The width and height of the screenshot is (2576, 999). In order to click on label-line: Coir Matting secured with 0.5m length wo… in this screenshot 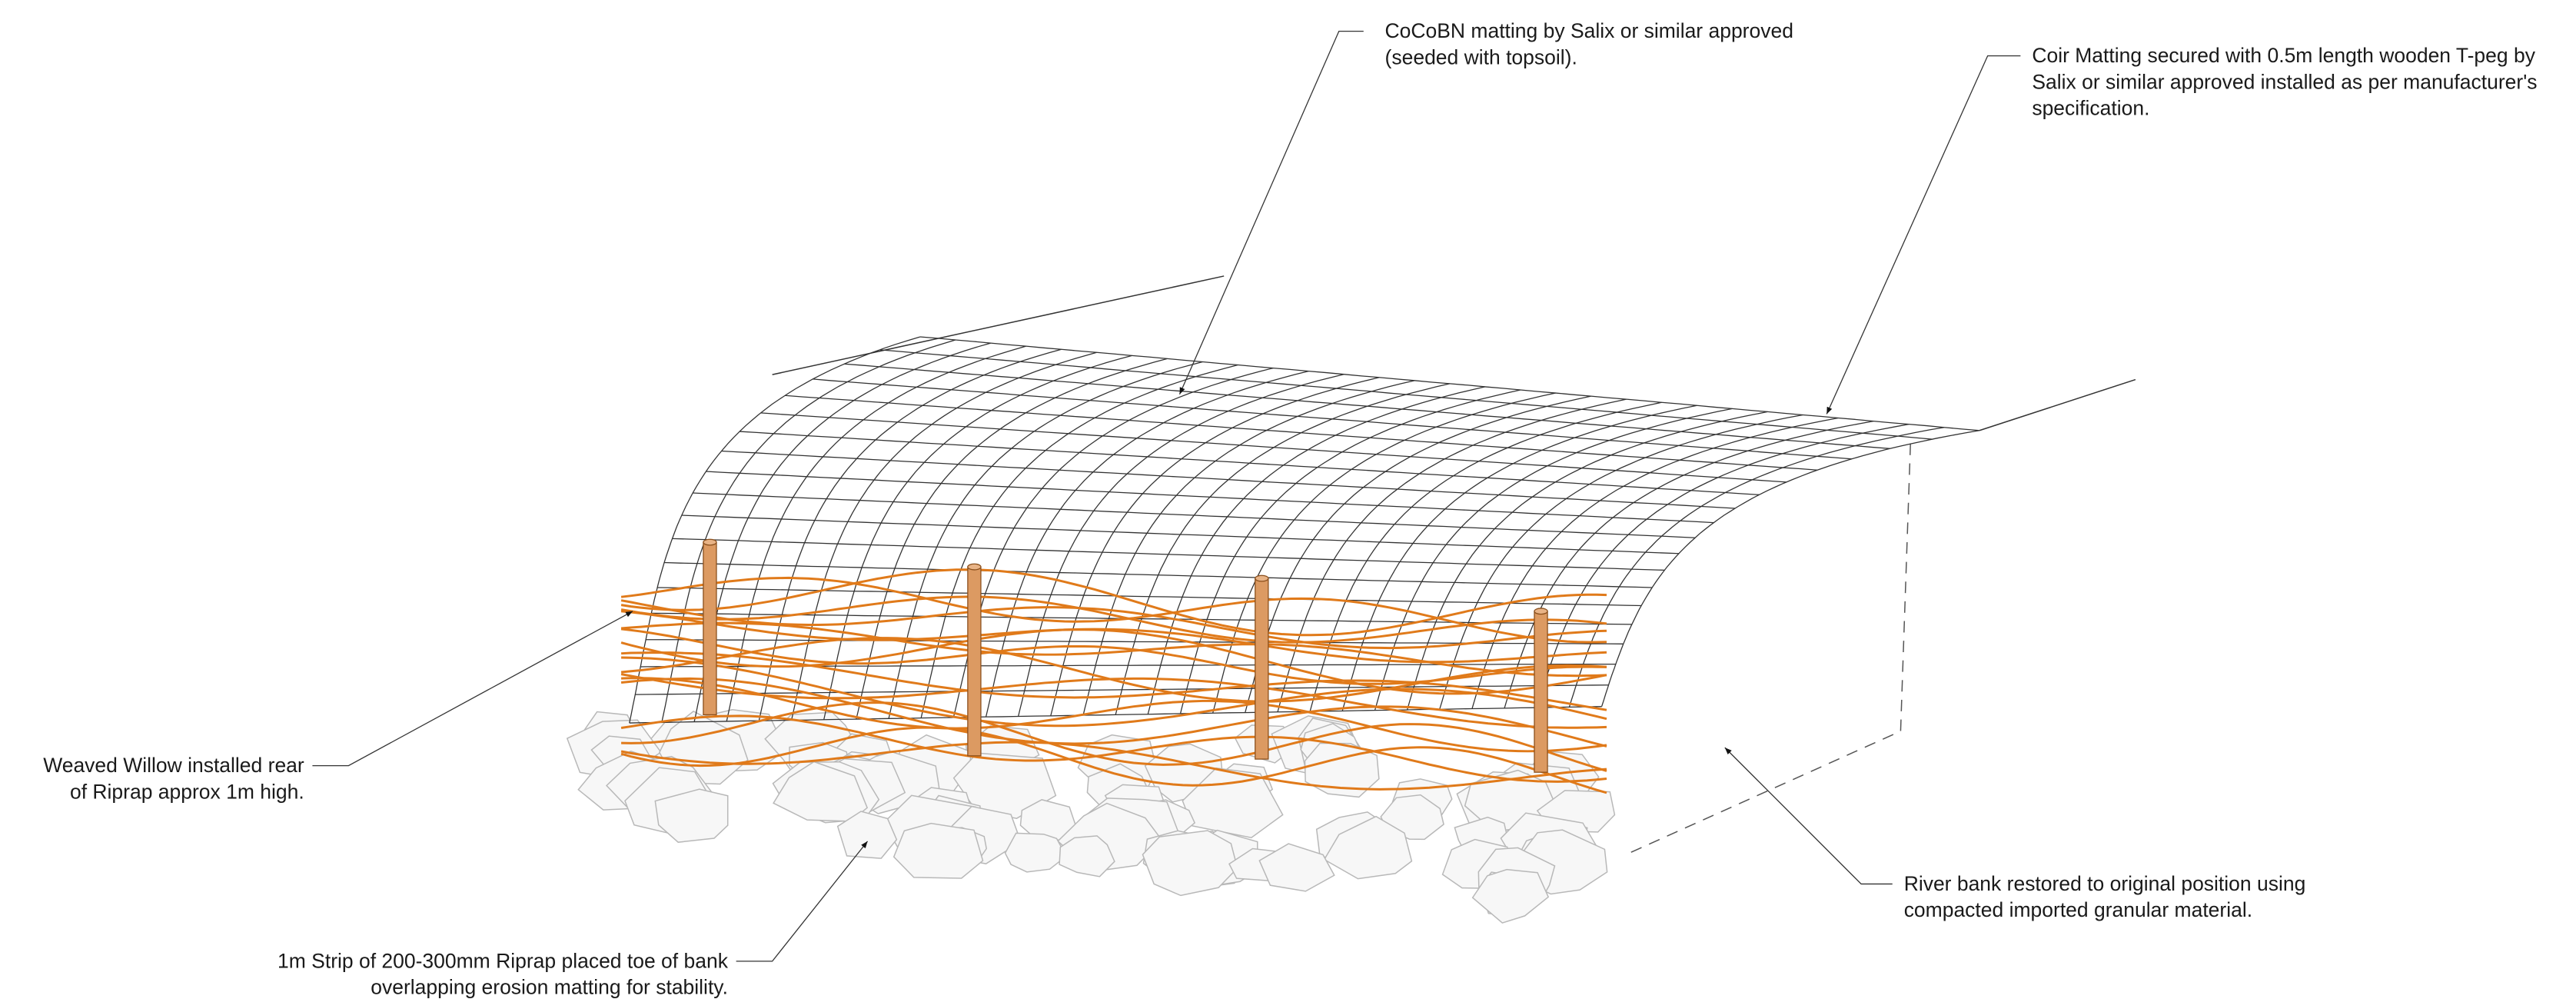, I will do `click(2283, 55)`.